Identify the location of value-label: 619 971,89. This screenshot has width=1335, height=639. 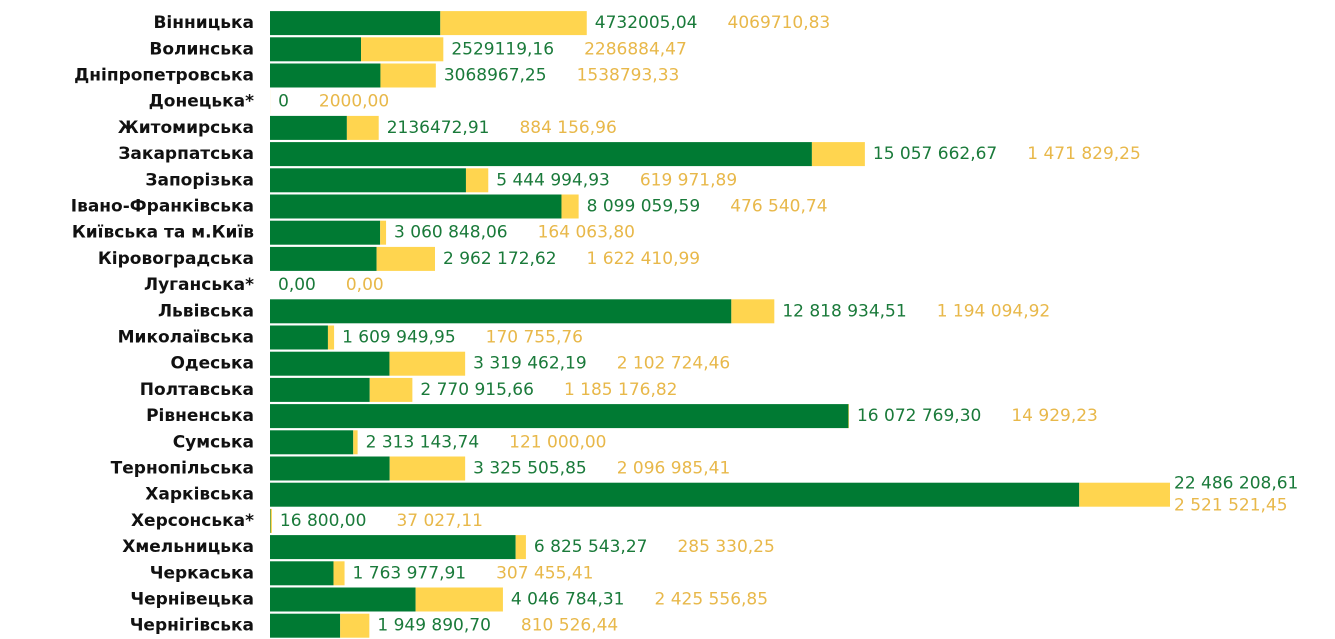
(688, 180).